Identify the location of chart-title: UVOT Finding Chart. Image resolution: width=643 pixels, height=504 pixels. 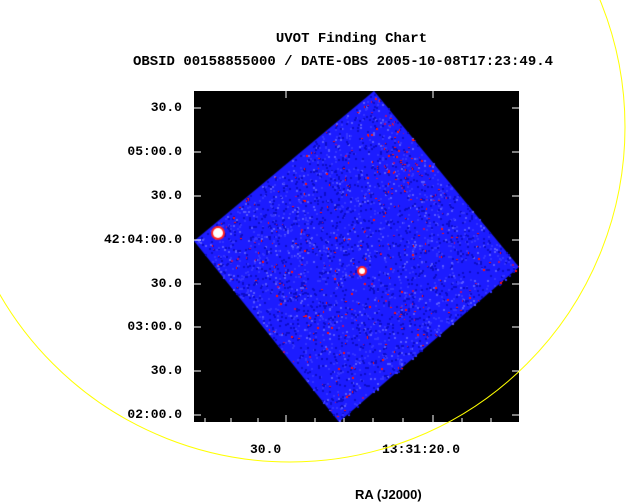
(351, 39).